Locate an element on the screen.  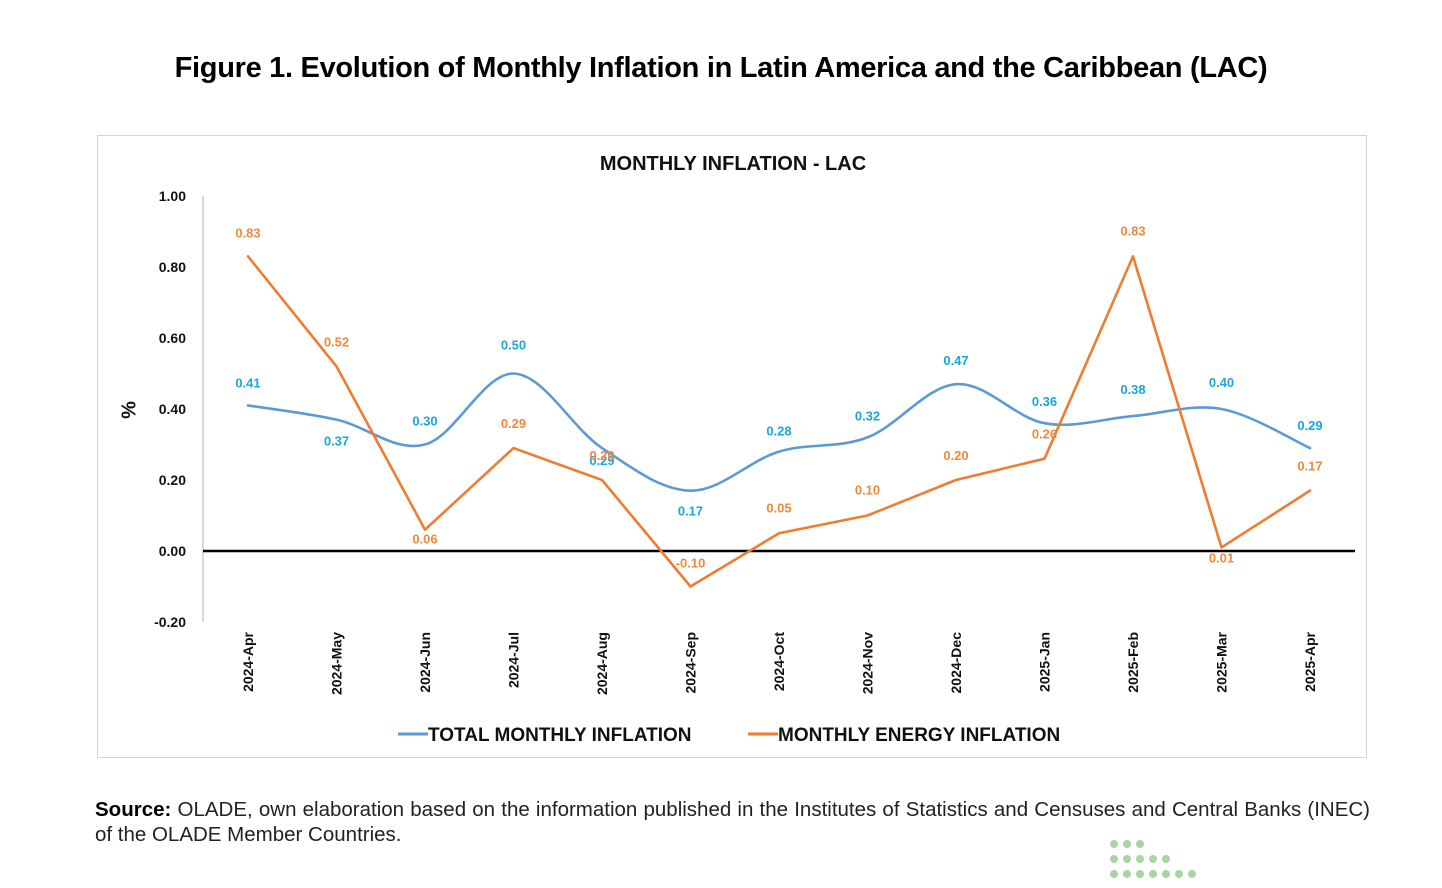
total-data-label: 0.32 is located at coordinates (867, 415).